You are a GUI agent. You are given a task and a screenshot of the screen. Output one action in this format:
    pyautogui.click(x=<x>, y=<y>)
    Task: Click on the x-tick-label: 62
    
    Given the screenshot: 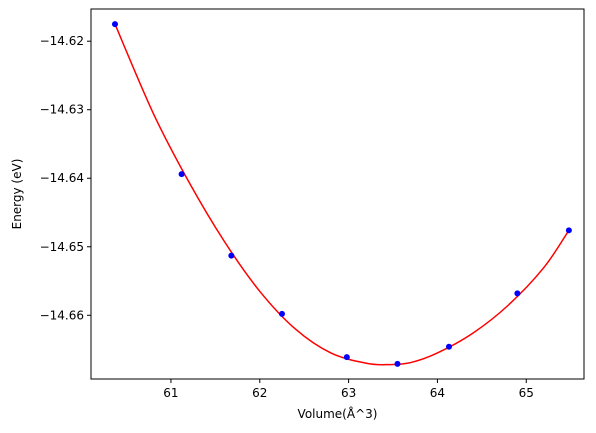 What is the action you would take?
    pyautogui.click(x=259, y=393)
    